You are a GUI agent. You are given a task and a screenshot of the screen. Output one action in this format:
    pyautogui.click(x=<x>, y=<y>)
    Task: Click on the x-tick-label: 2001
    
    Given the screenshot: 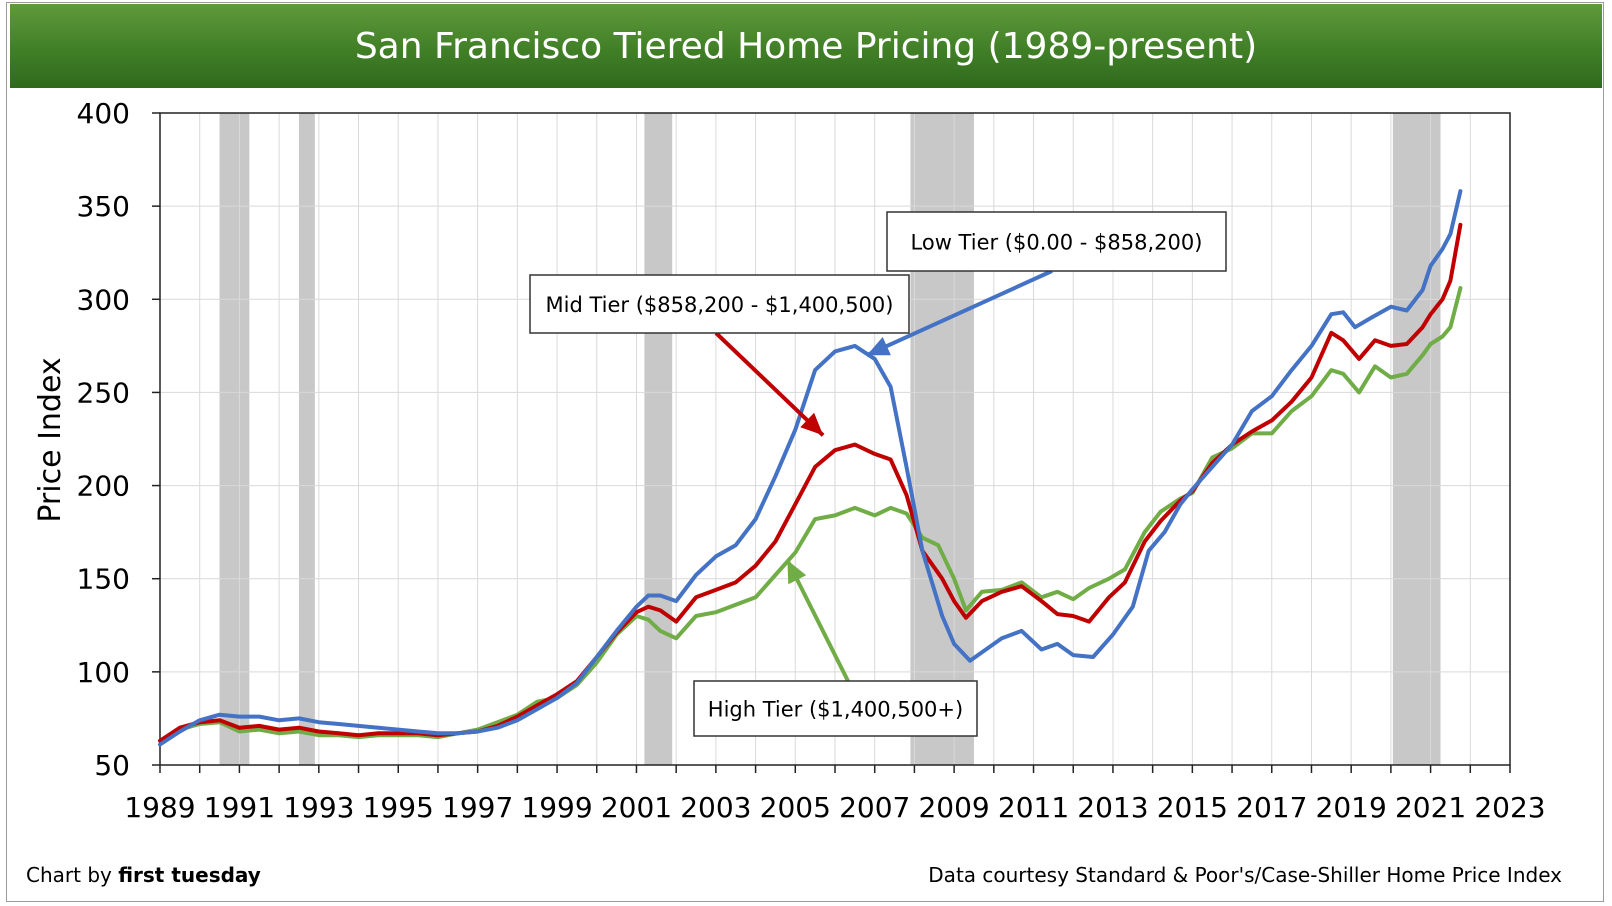 What is the action you would take?
    pyautogui.click(x=636, y=807)
    